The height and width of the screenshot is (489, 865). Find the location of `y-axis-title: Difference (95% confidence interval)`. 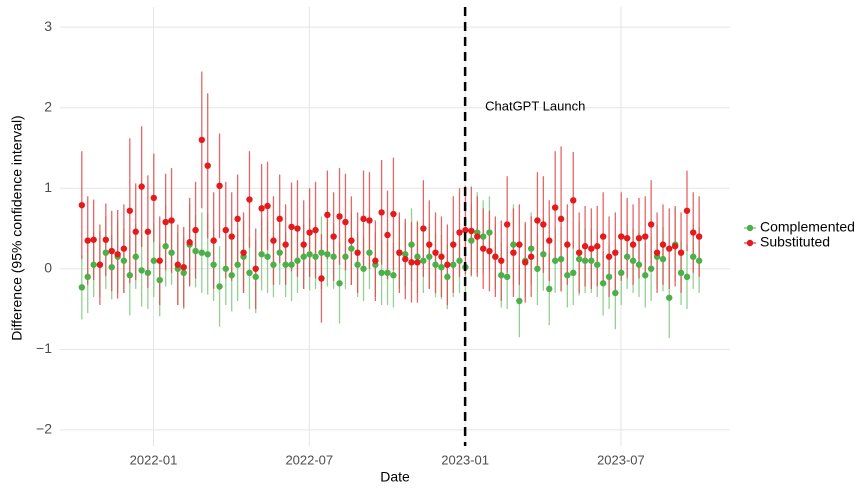

y-axis-title: Difference (95% confidence interval) is located at coordinates (17, 227).